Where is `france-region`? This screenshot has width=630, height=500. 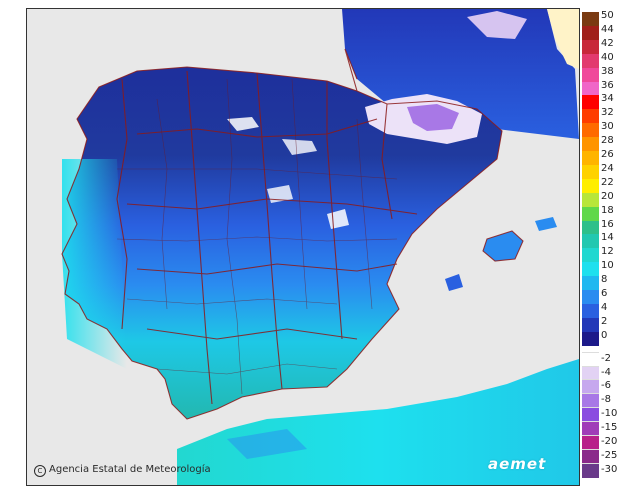 france-region is located at coordinates (460, 74).